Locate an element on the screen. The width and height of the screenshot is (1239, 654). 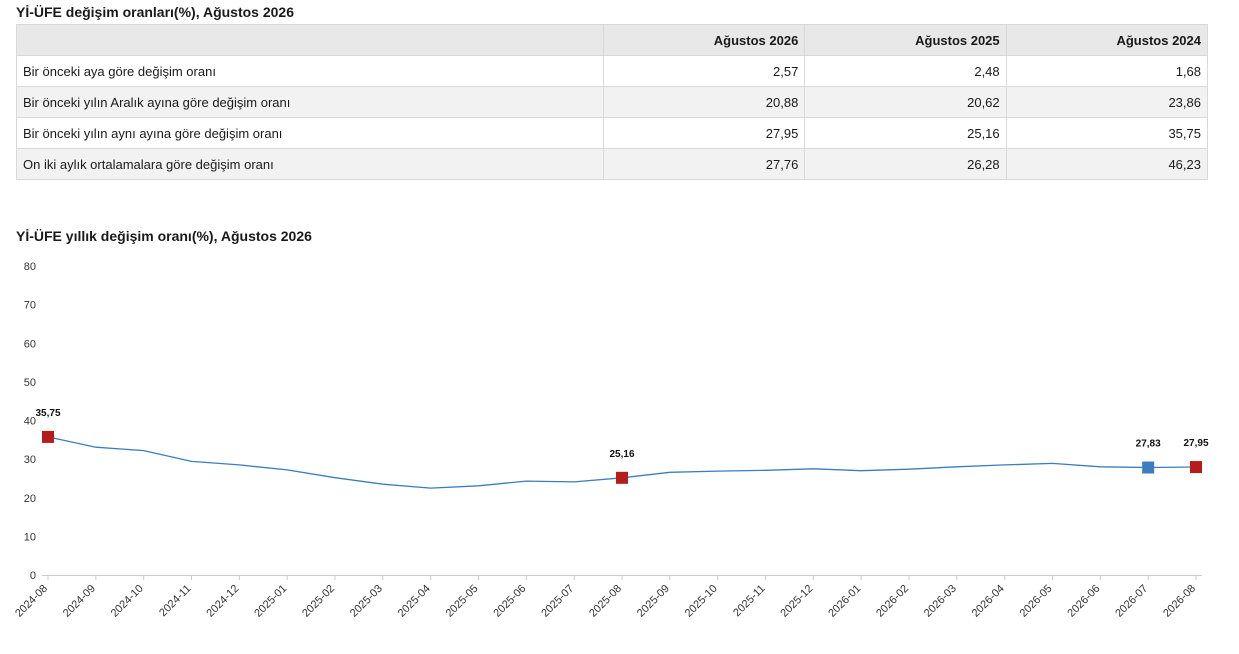
x-tick-label: 2026-06 is located at coordinates (1083, 601).